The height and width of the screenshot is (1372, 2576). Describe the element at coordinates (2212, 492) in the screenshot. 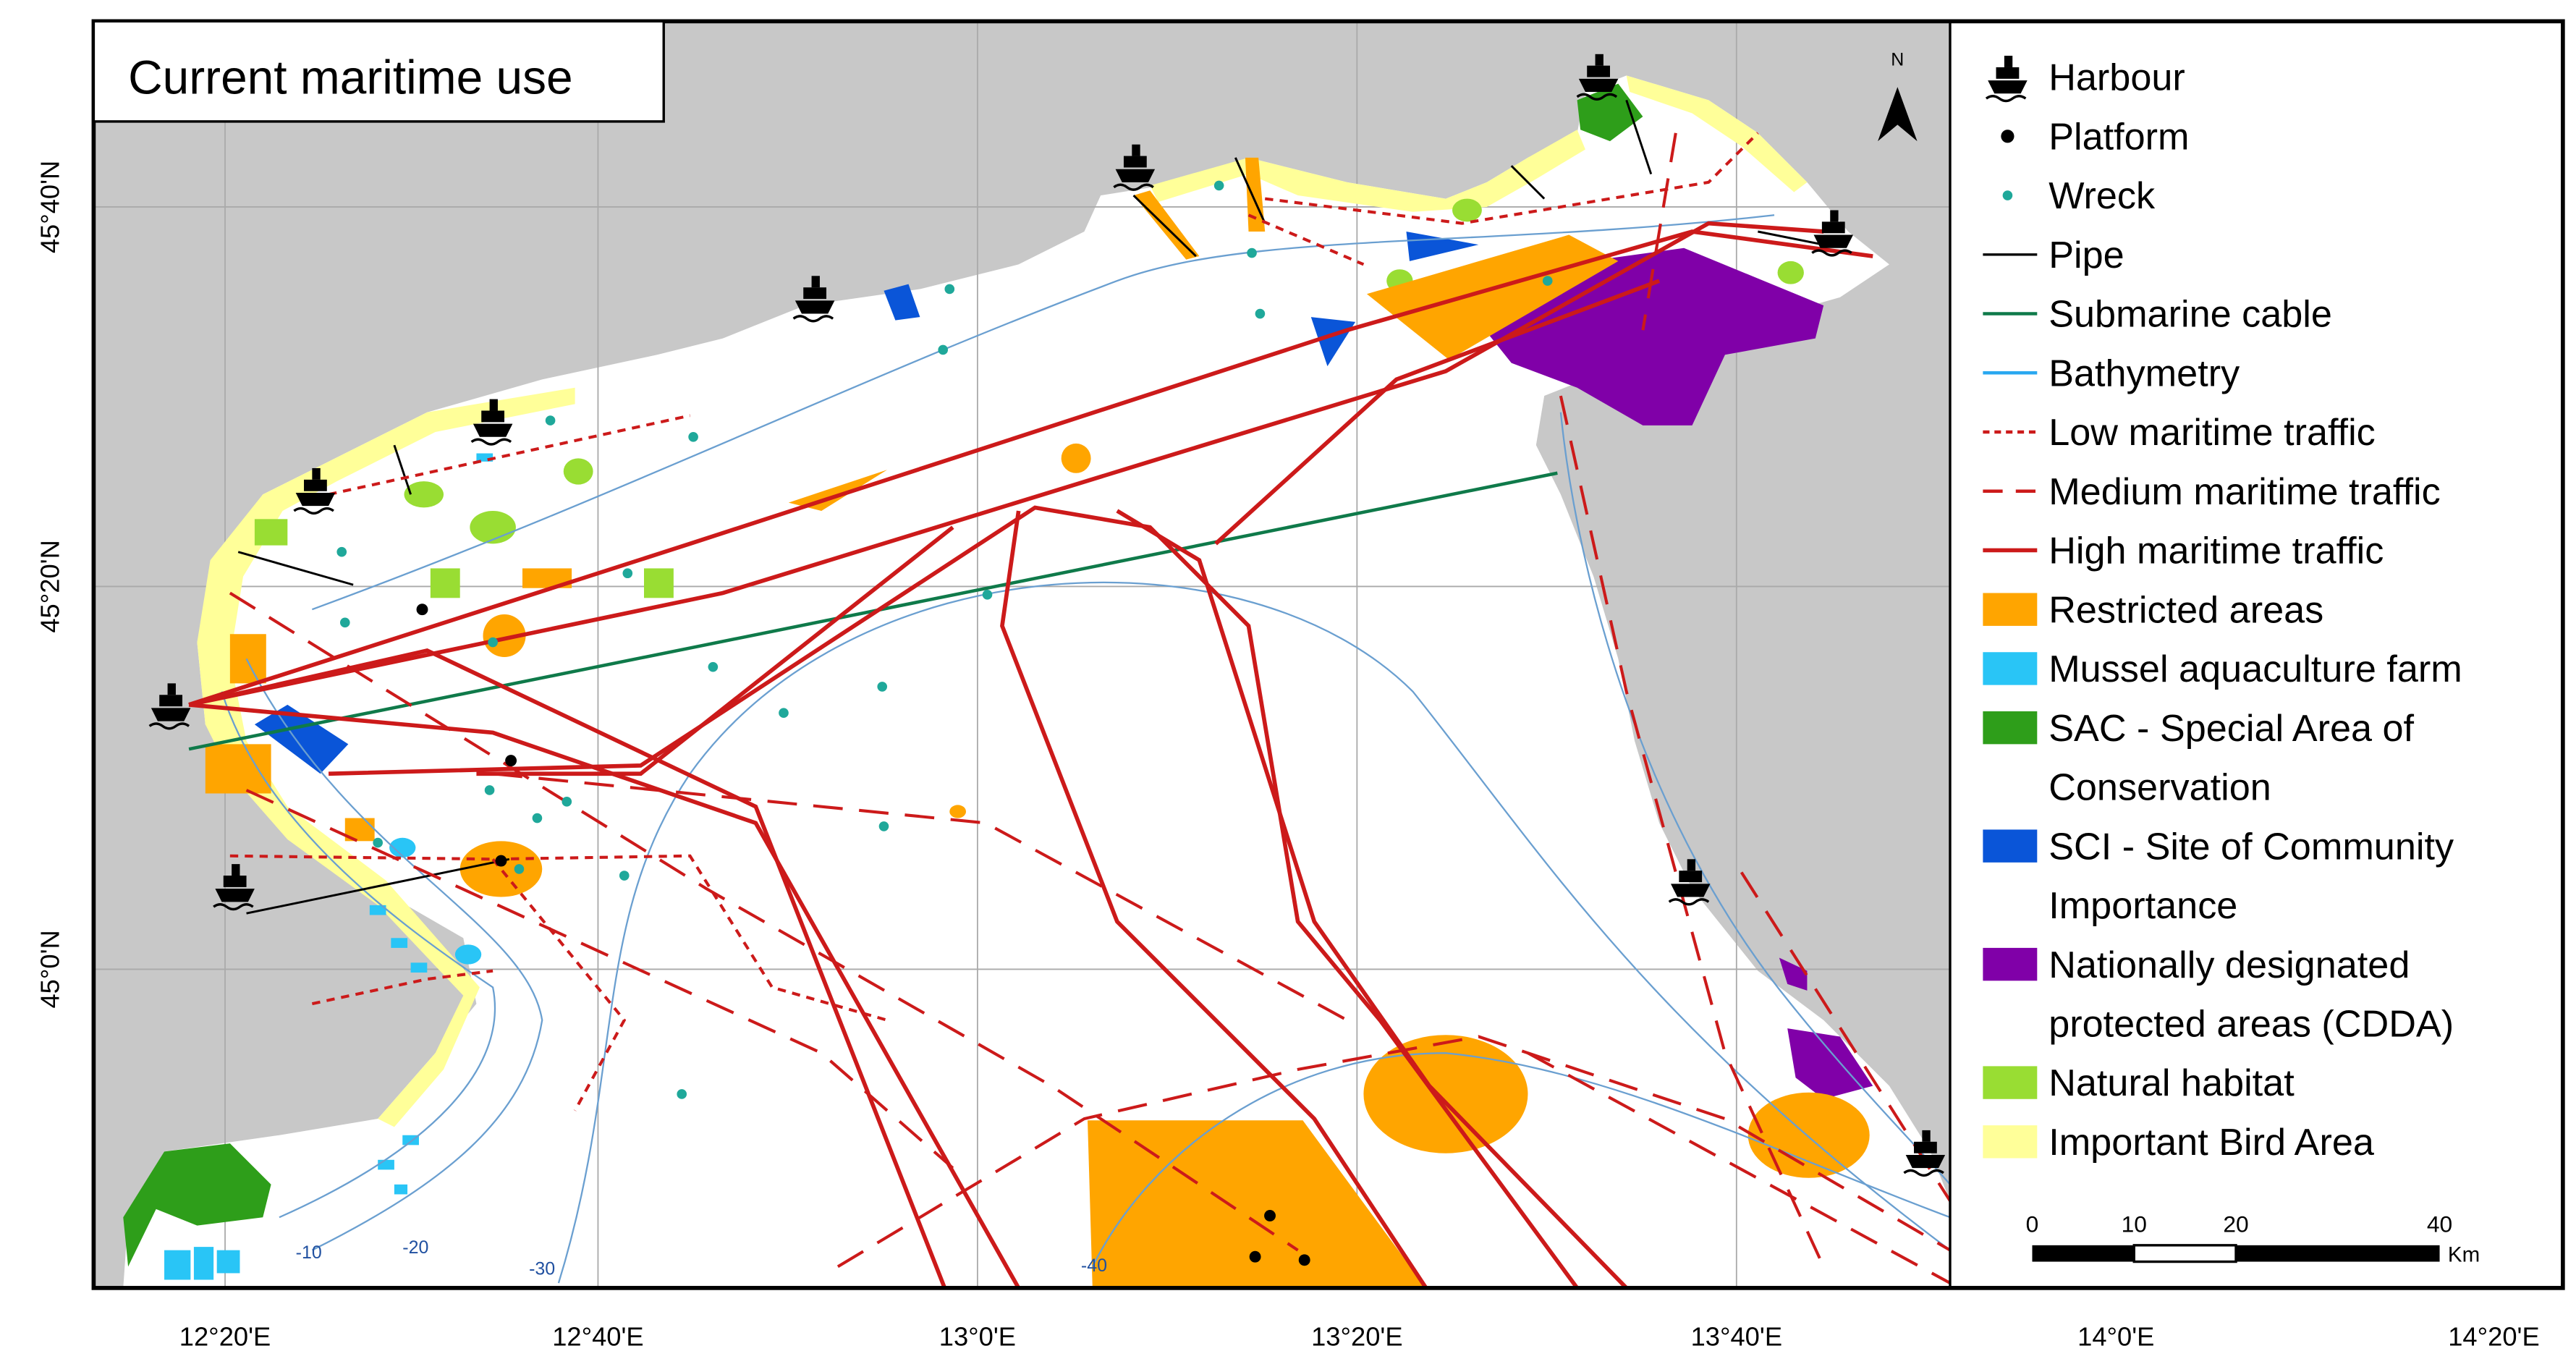

I see `legend-item: Medium maritime traffic` at that location.